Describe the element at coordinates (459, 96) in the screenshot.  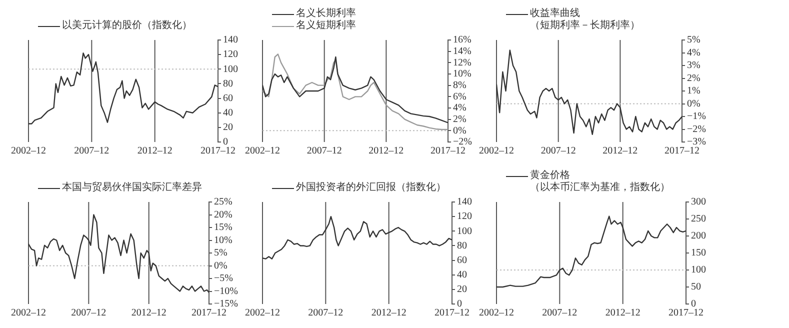
I see `y-tick-label: 6%` at that location.